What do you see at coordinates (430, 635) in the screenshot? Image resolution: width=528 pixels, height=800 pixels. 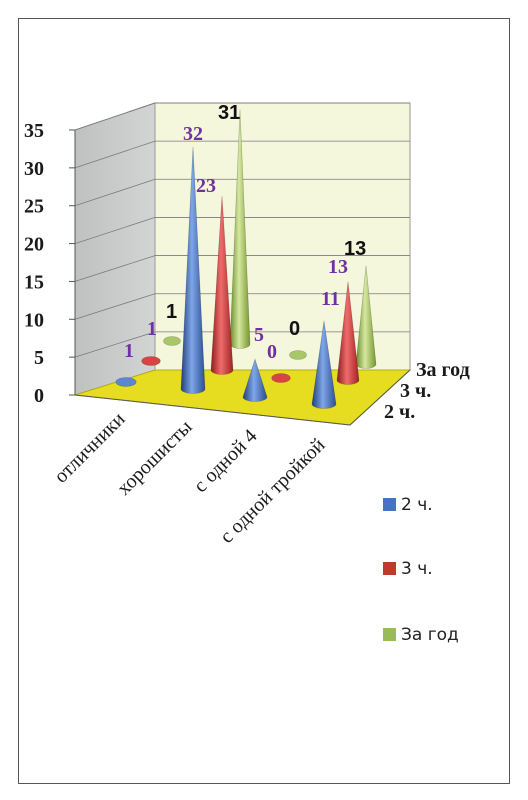 I see `legend-label: За год` at bounding box center [430, 635].